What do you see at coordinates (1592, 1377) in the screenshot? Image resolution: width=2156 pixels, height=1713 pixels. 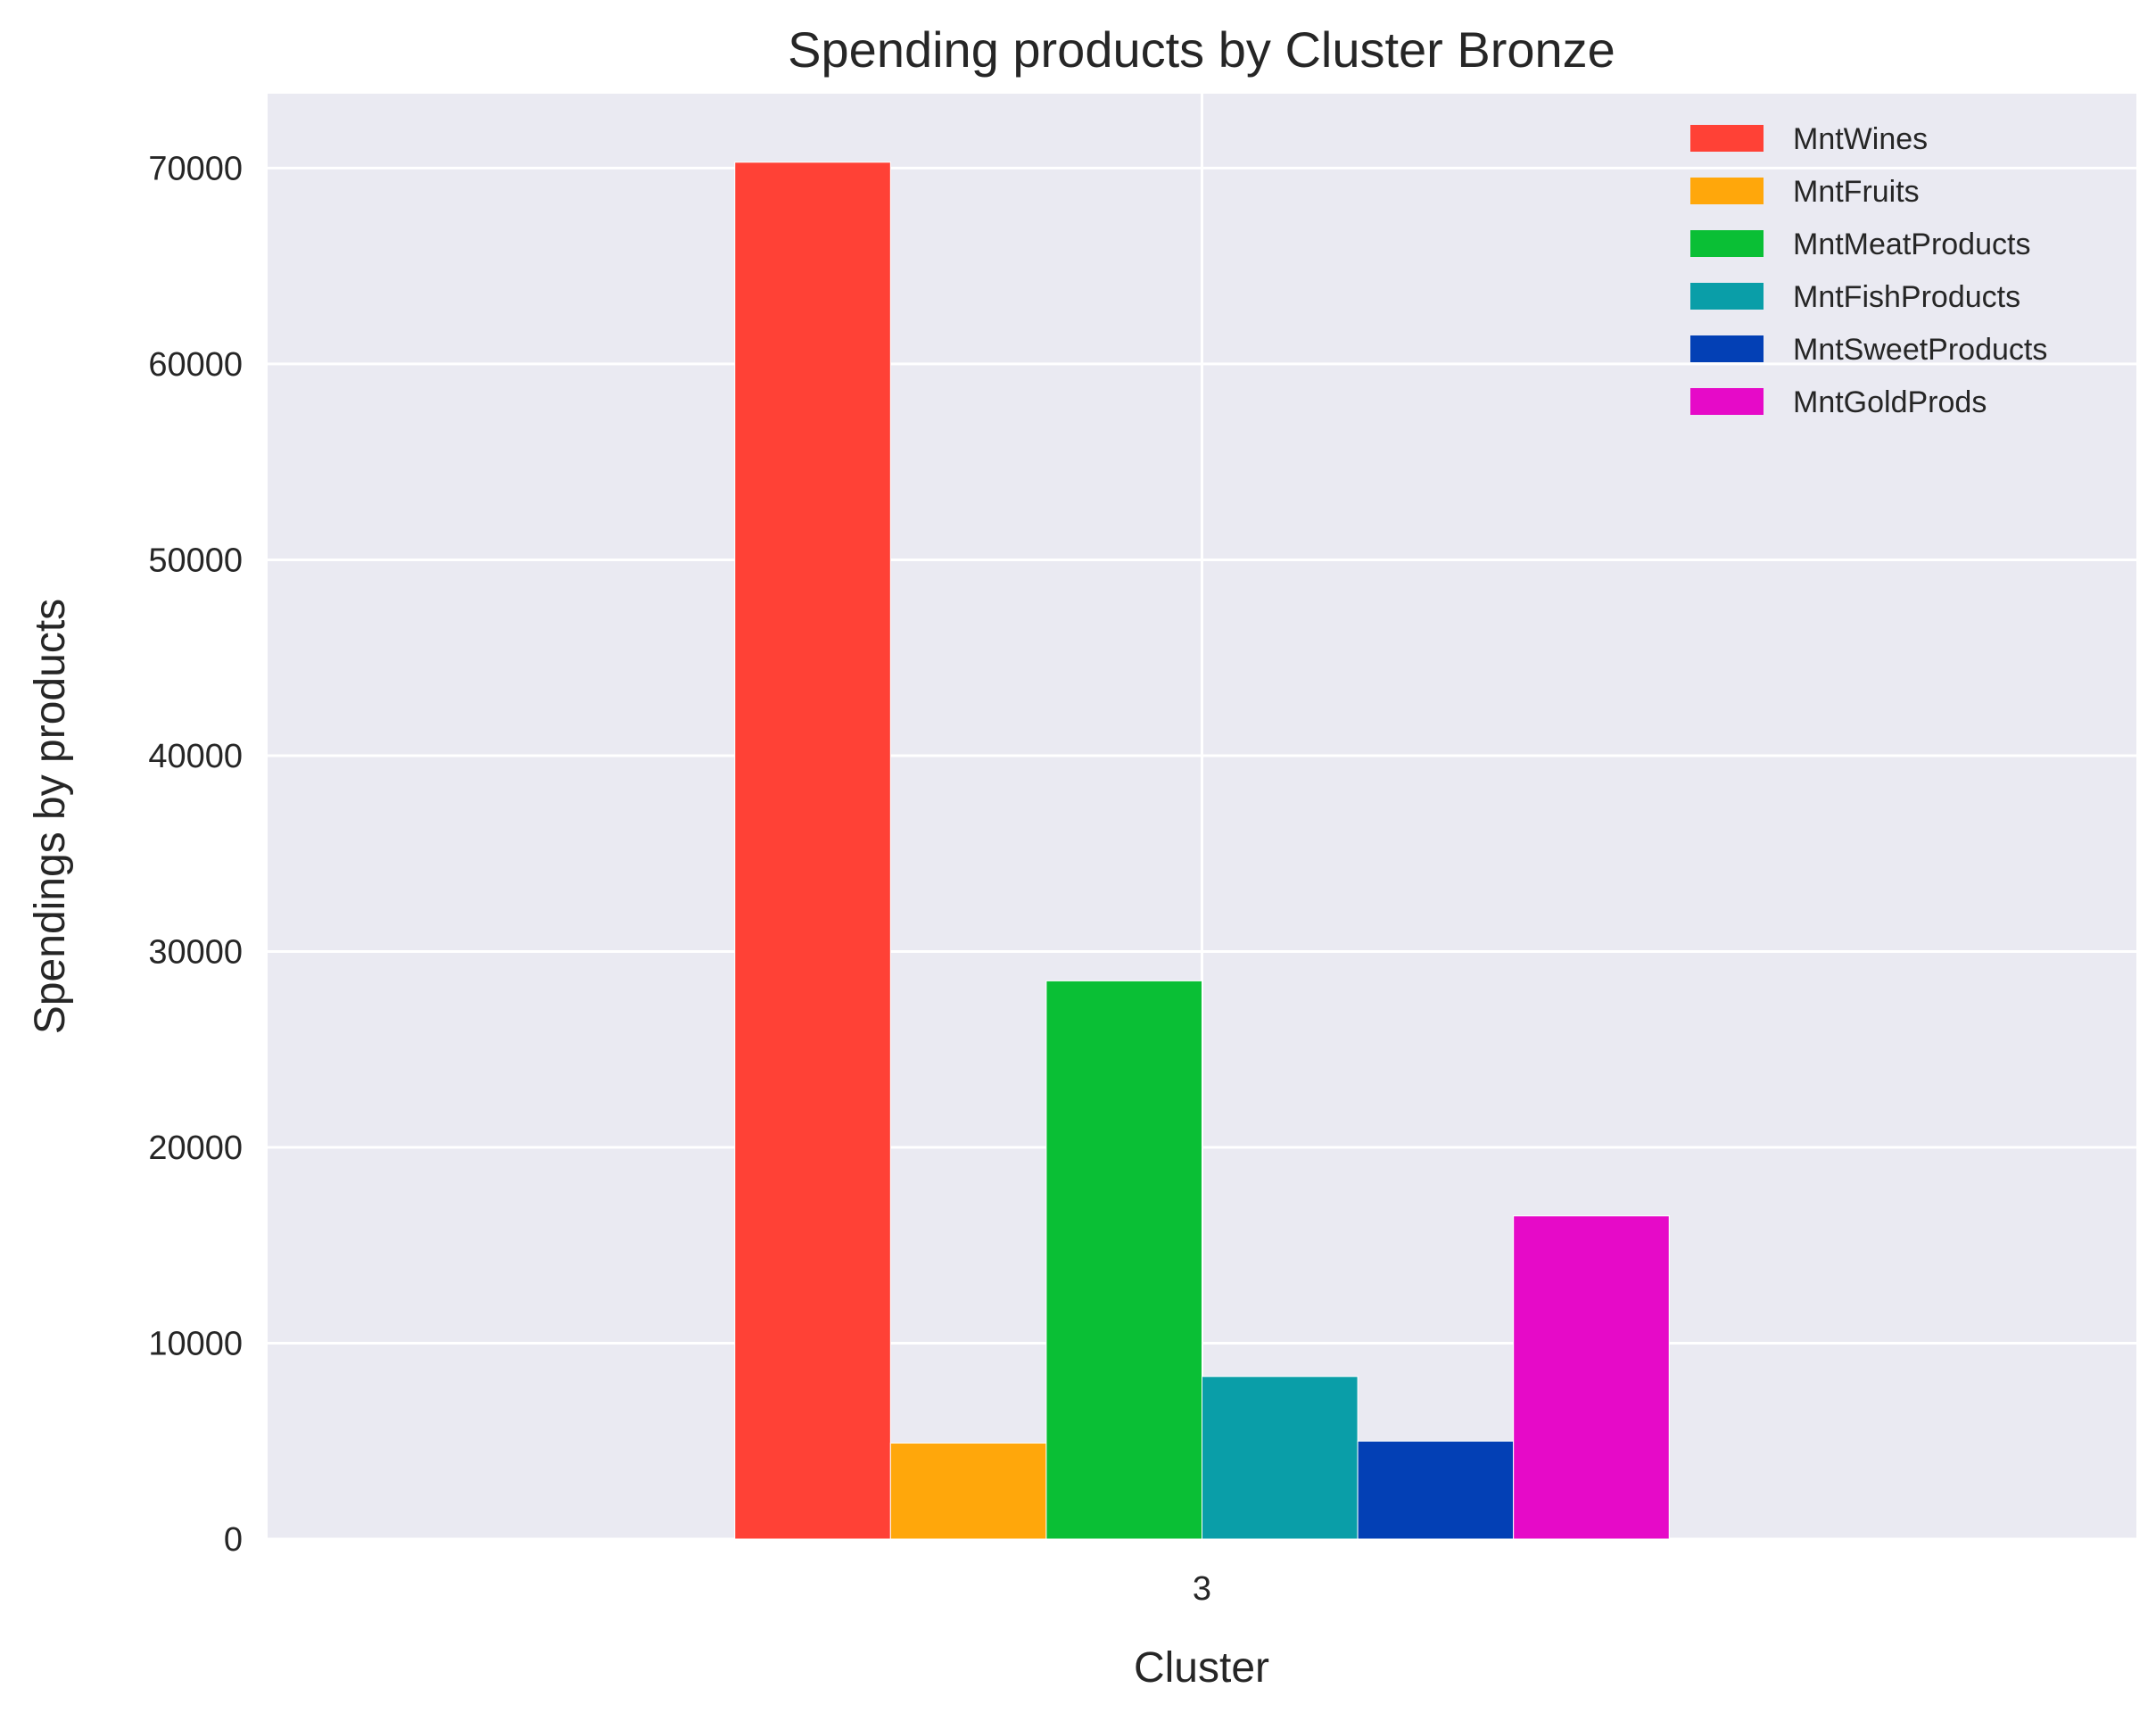 I see `bar-MntGoldProds` at bounding box center [1592, 1377].